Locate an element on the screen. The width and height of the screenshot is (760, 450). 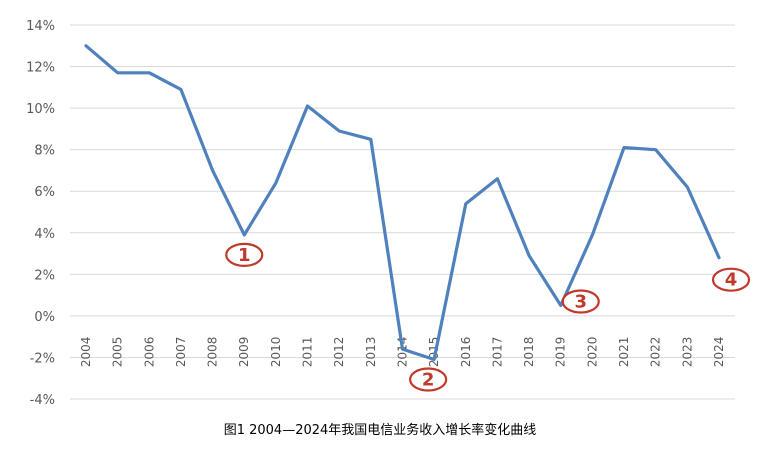
x-tick-label: 2014 is located at coordinates (403, 352).